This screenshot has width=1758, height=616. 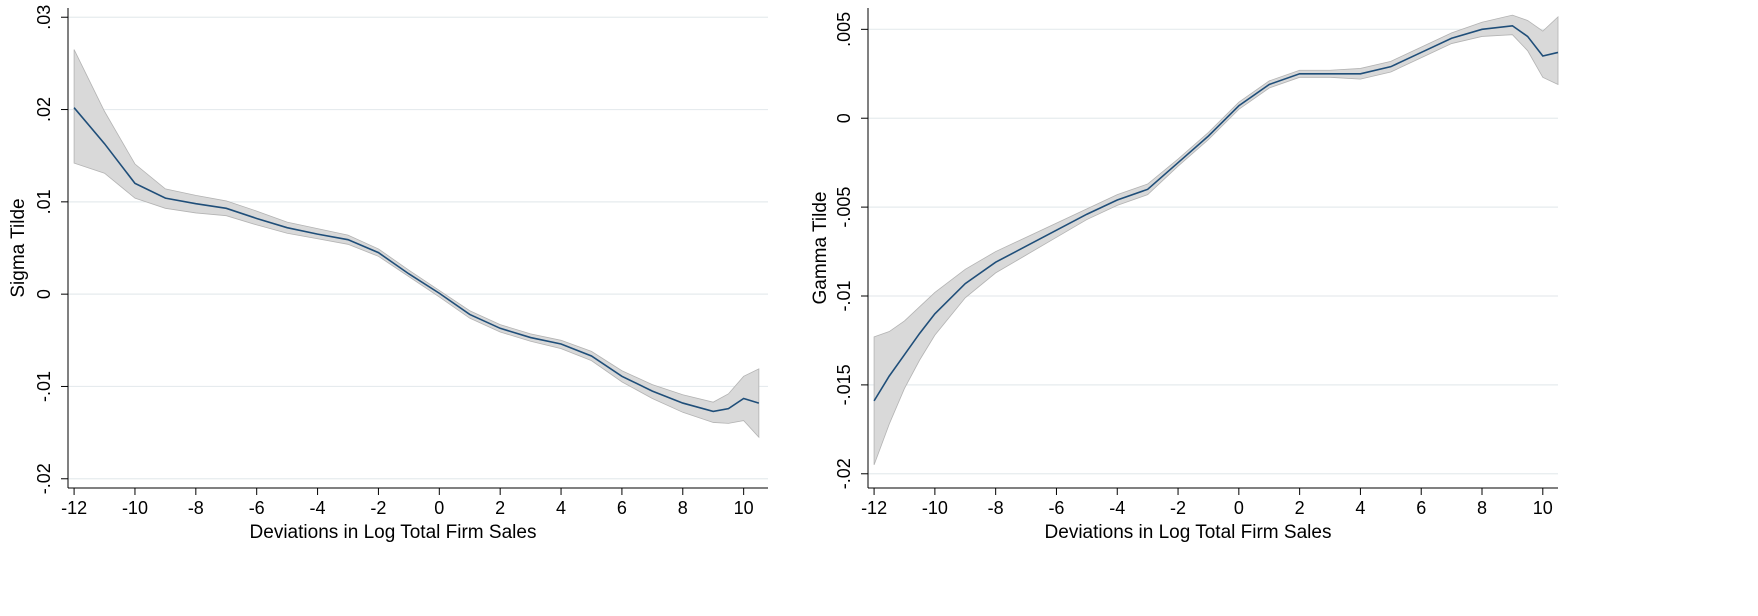 What do you see at coordinates (844, 384) in the screenshot?
I see `y-tick-label: -.015` at bounding box center [844, 384].